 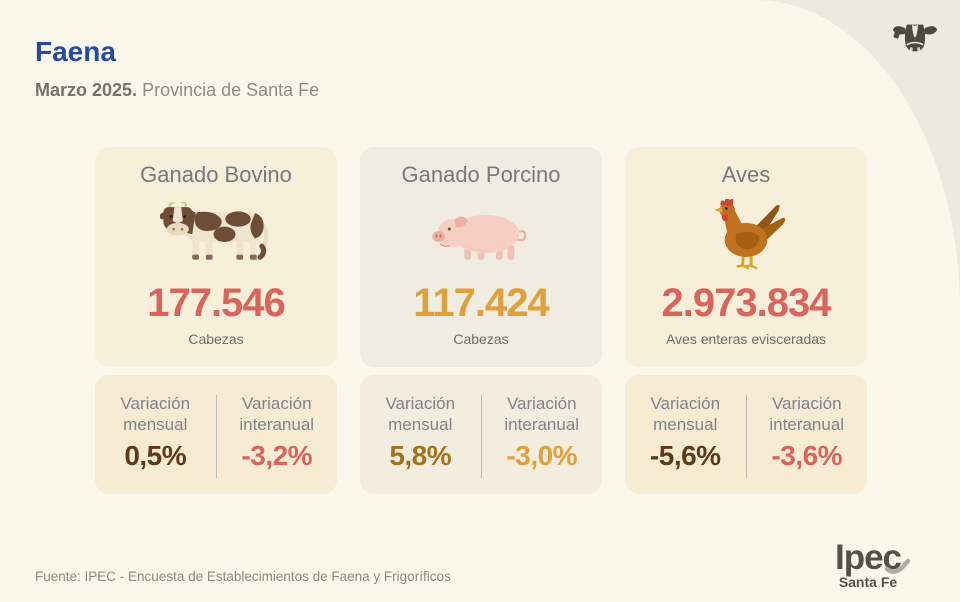 I want to click on variation-yearly: Variación interanual -3,6%, so click(x=807, y=443).